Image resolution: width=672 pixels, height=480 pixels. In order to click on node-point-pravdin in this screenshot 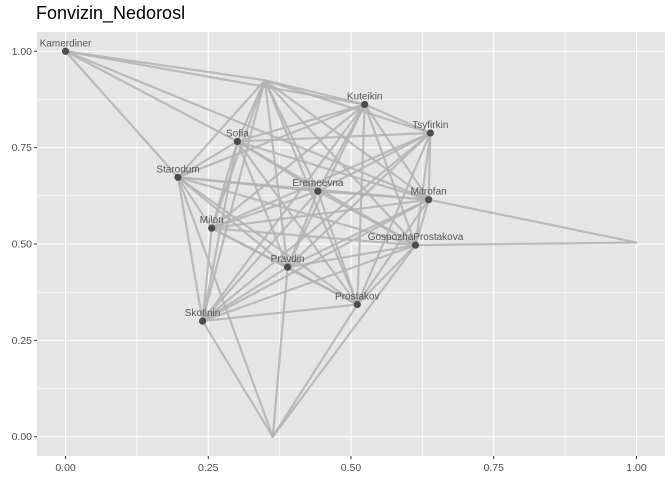, I will do `click(288, 267)`.